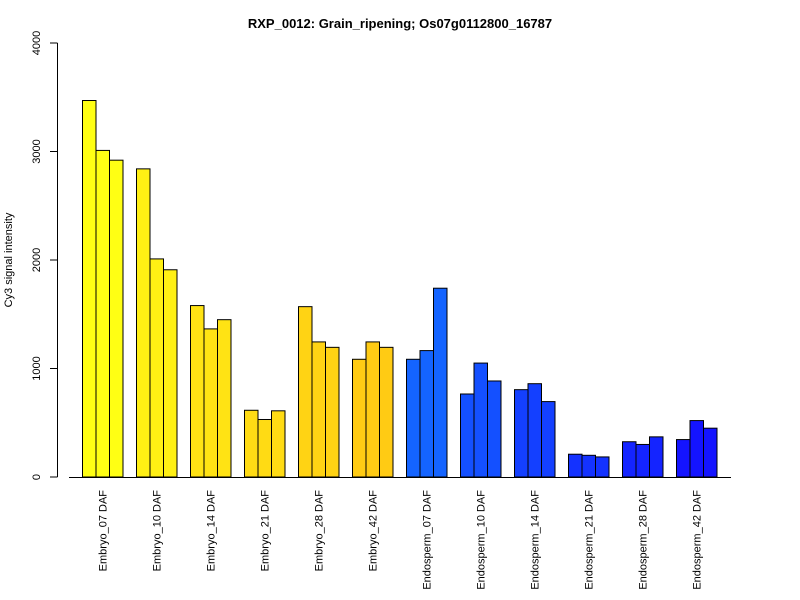 This screenshot has height=600, width=800. Describe the element at coordinates (481, 540) in the screenshot. I see `x-tick-label: Endosperm_10 DAF` at that location.